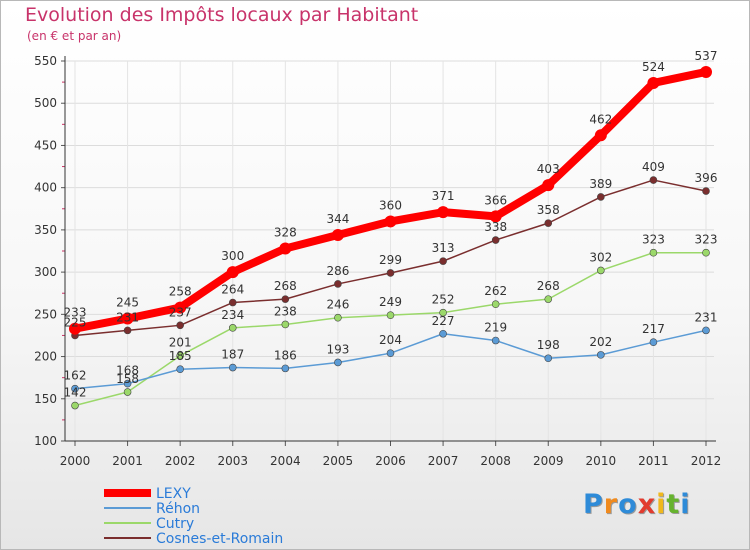 The width and height of the screenshot is (750, 550). Describe the element at coordinates (548, 461) in the screenshot. I see `x-tick-label: 2009` at that location.